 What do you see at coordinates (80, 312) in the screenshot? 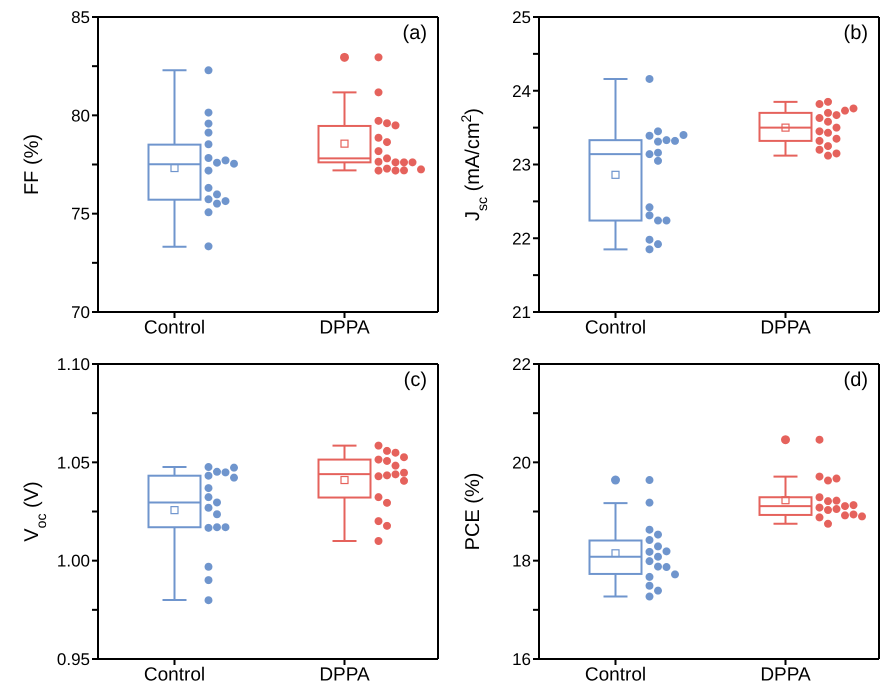
I see `y-tick-label: 70` at bounding box center [80, 312].